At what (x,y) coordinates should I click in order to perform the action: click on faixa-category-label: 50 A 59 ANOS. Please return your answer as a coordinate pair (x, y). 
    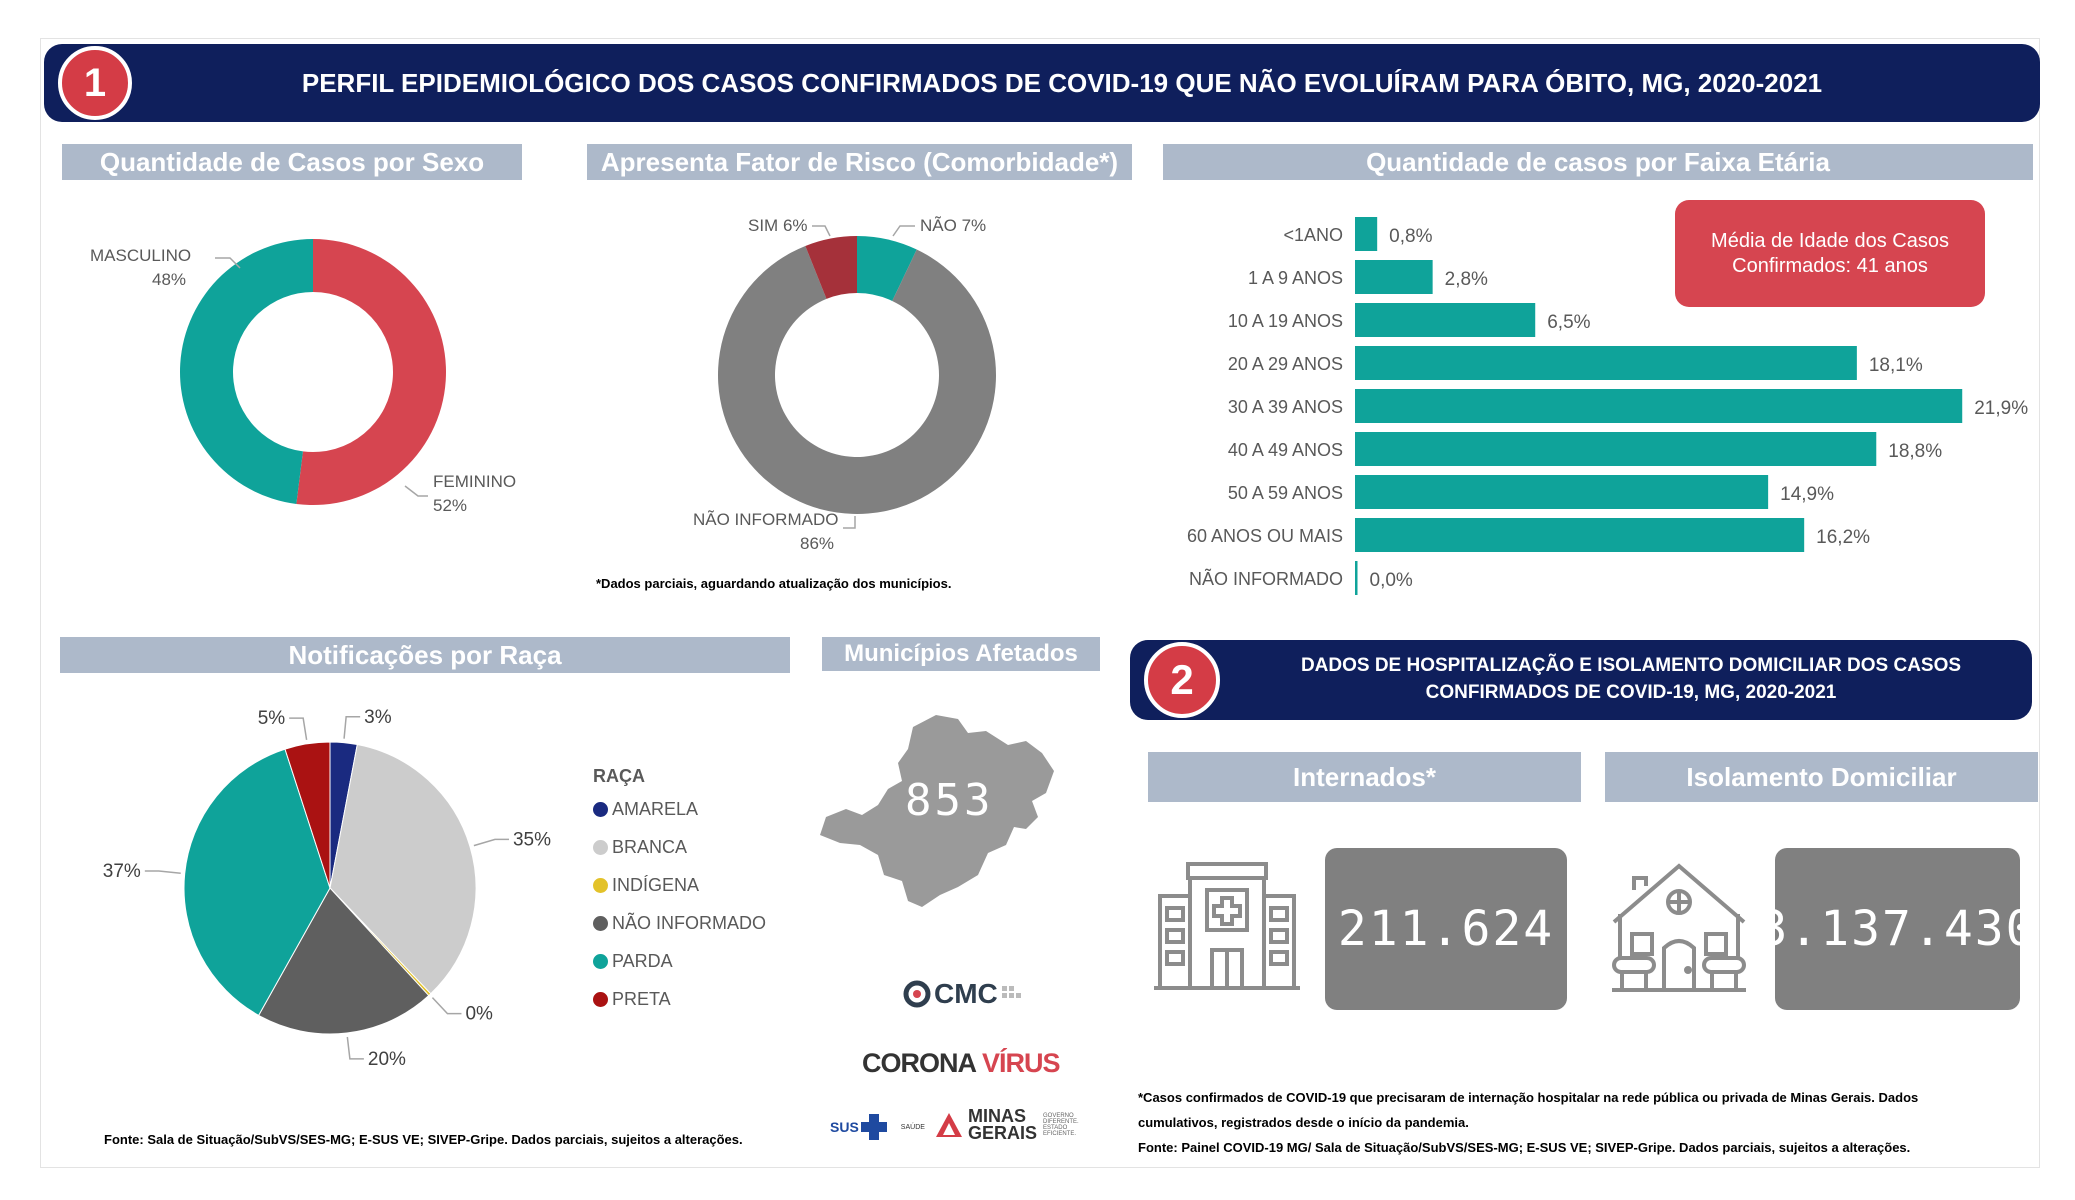
    Looking at the image, I should click on (1285, 493).